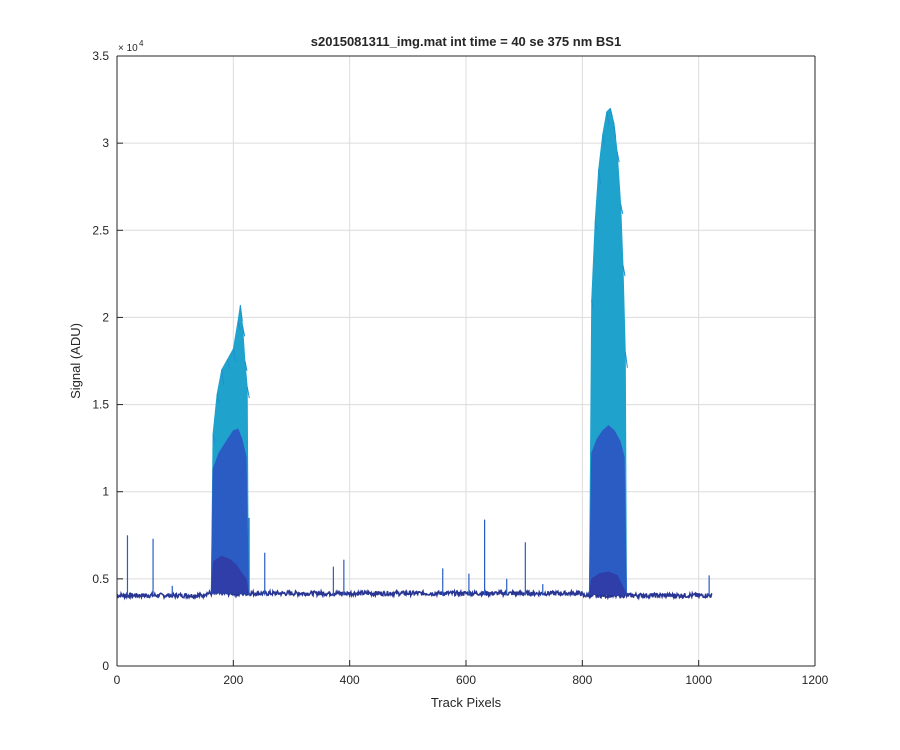 The width and height of the screenshot is (900, 750). I want to click on band-right-texture, so click(609, 238).